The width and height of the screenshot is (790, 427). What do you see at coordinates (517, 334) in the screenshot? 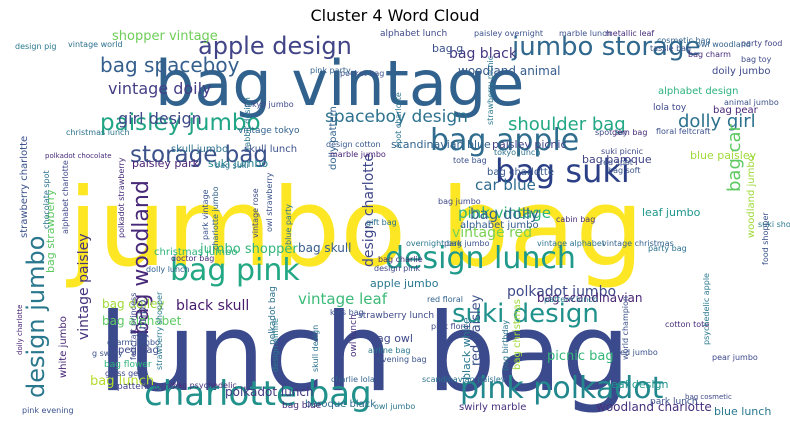
I see `word: bag christmas` at bounding box center [517, 334].